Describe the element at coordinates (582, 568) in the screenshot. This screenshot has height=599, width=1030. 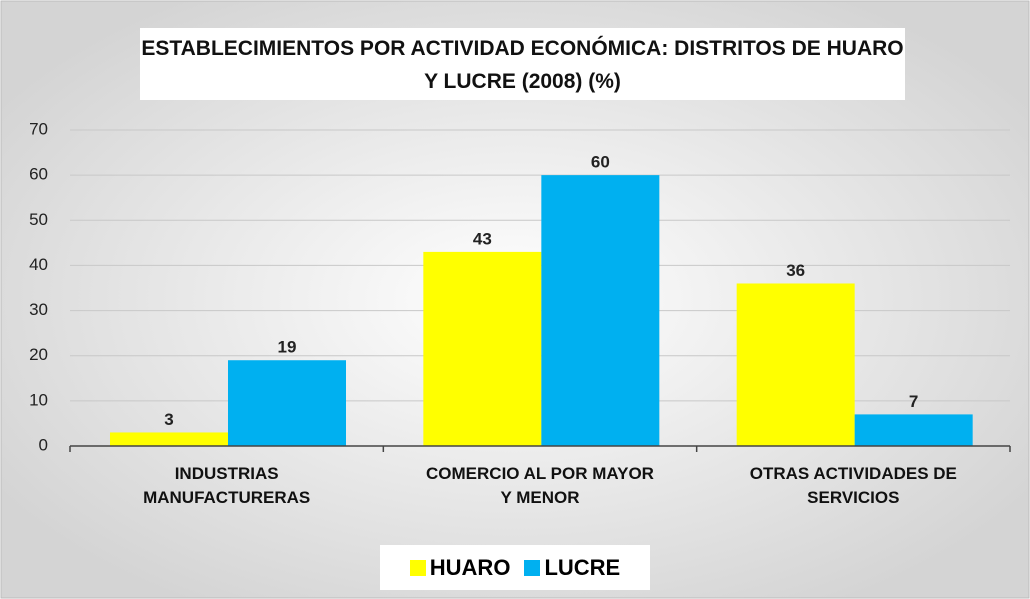
I see `legend-label: LUCRE` at that location.